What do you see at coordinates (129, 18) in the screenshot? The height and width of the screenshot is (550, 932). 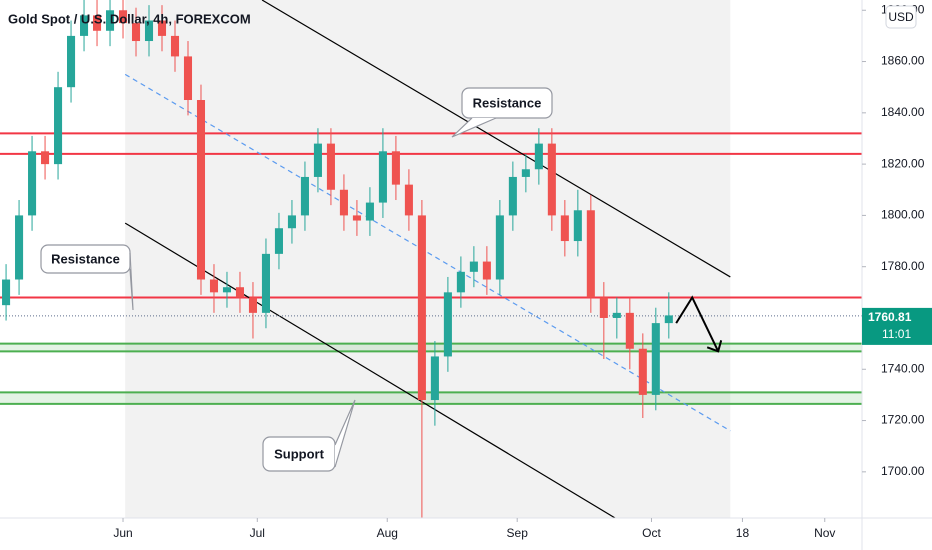 I see `chart-title: Gold Spot / U.S. Dollar, 4h, FOREXCOM` at bounding box center [129, 18].